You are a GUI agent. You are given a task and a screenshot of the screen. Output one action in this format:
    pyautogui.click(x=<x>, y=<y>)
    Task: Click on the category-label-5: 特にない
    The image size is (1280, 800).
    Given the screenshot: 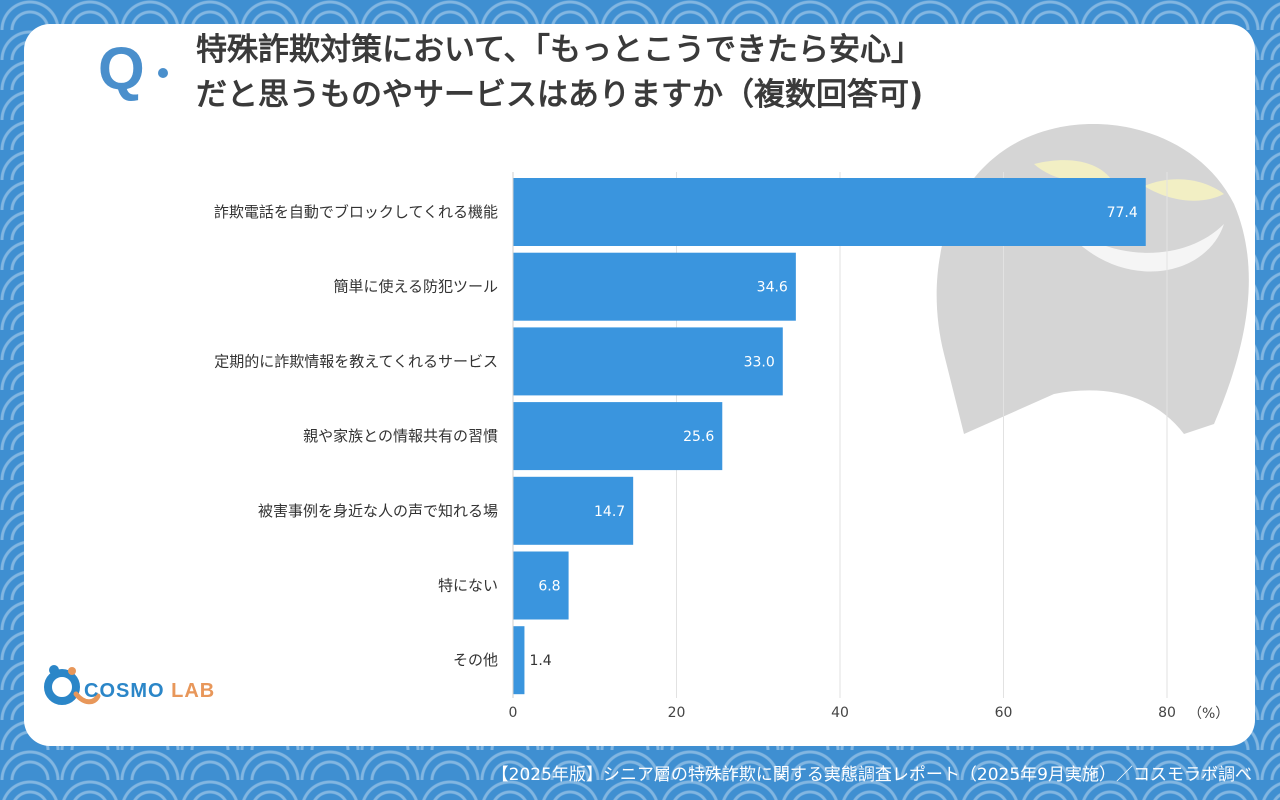 What is the action you would take?
    pyautogui.click(x=468, y=586)
    